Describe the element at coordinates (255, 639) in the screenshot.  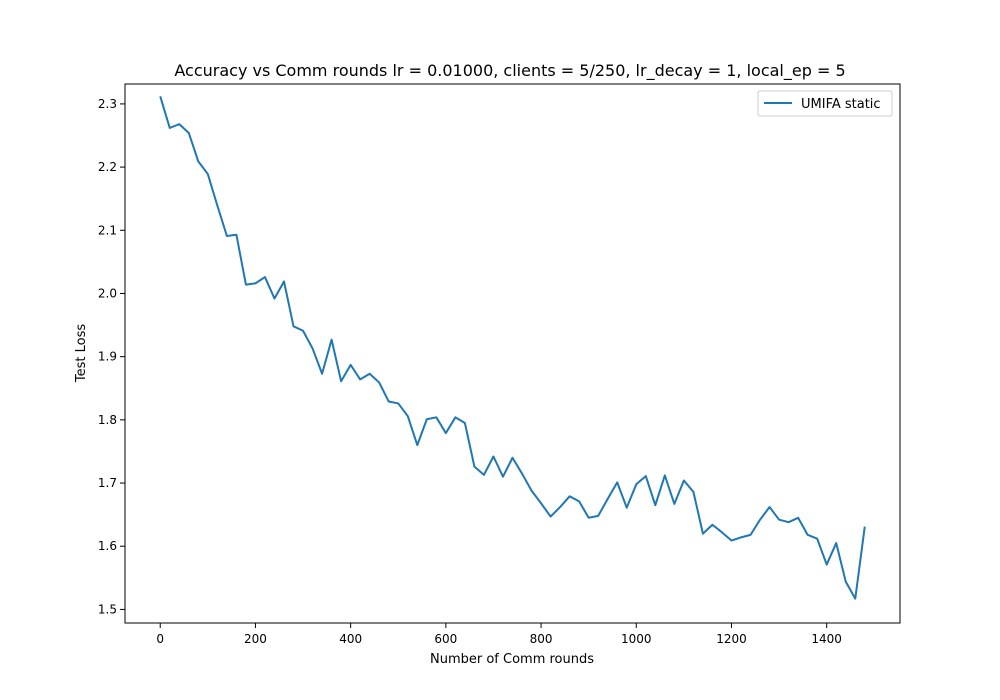
I see `x-tick-label: 200` at that location.